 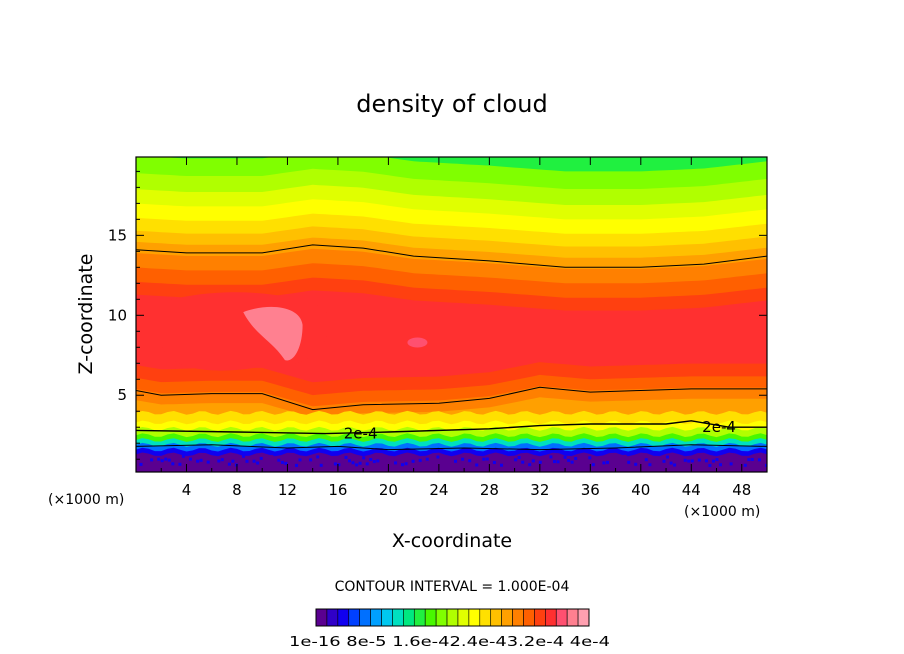 What do you see at coordinates (640, 490) in the screenshot?
I see `x-tick-label: 40` at bounding box center [640, 490].